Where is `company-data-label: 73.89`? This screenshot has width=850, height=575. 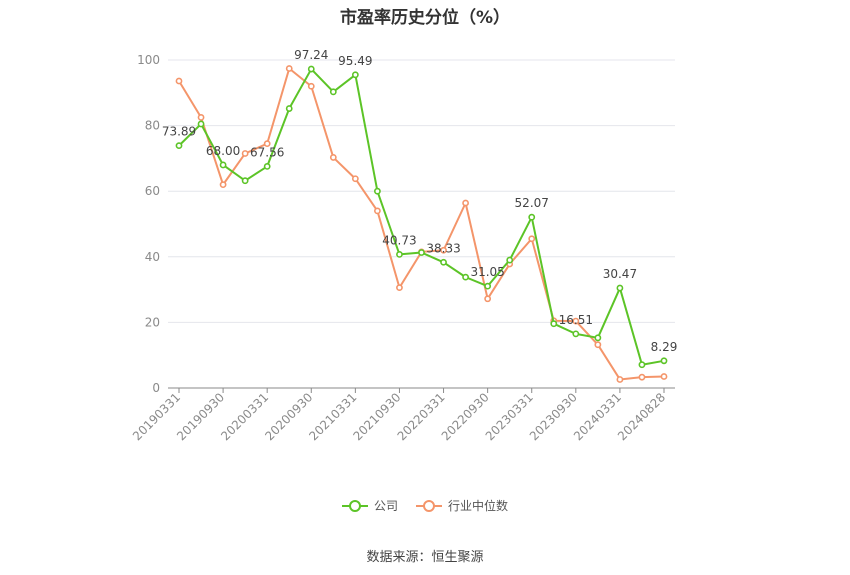 company-data-label: 73.89 is located at coordinates (179, 132).